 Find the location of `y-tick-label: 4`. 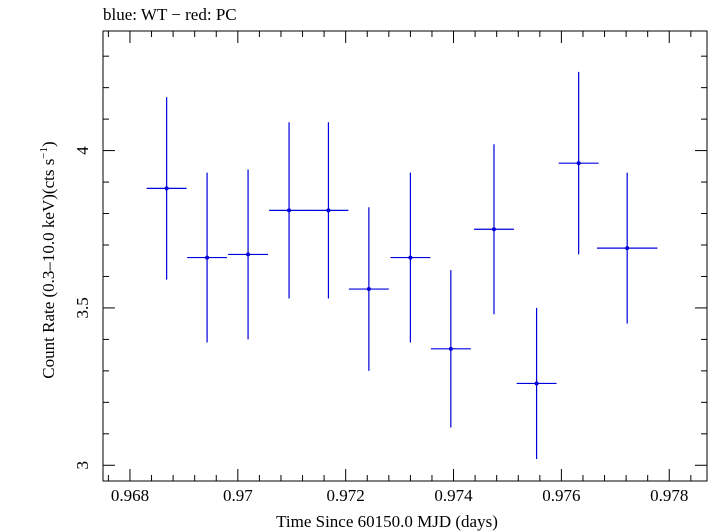

y-tick-label: 4 is located at coordinates (82, 150).